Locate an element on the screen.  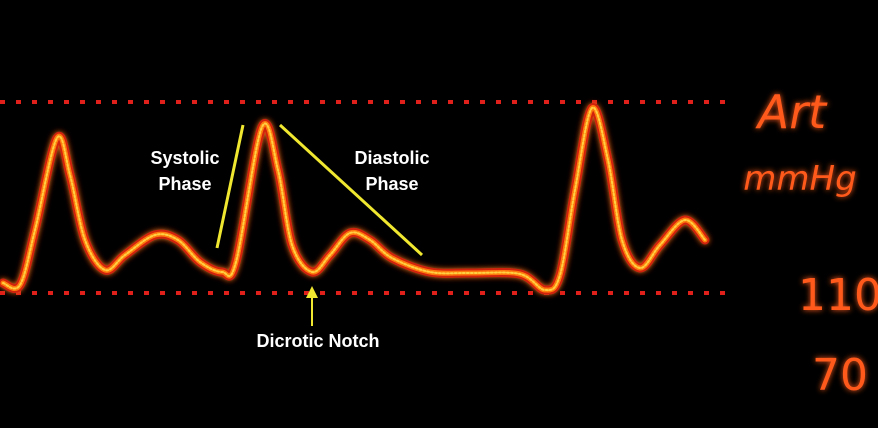
systolic-line is located at coordinates (230, 186).